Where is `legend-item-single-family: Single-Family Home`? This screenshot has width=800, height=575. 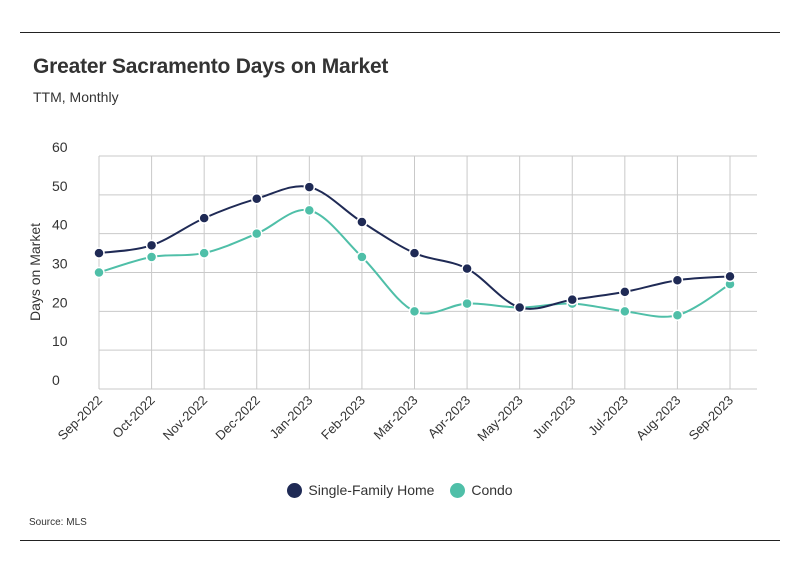 legend-item-single-family: Single-Family Home is located at coordinates (360, 490).